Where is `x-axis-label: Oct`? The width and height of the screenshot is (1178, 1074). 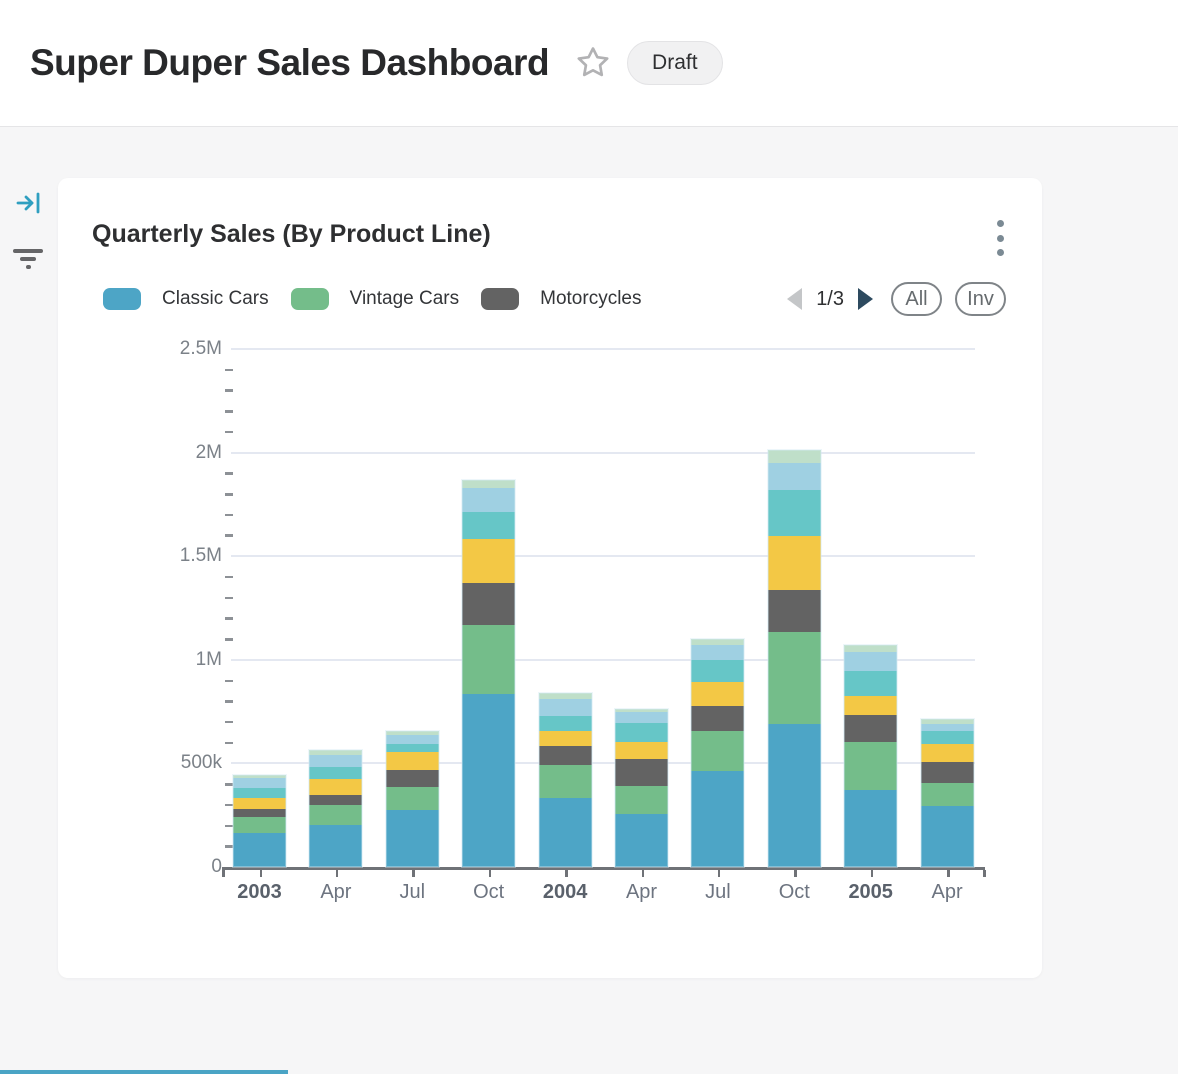 x-axis-label: Oct is located at coordinates (489, 892).